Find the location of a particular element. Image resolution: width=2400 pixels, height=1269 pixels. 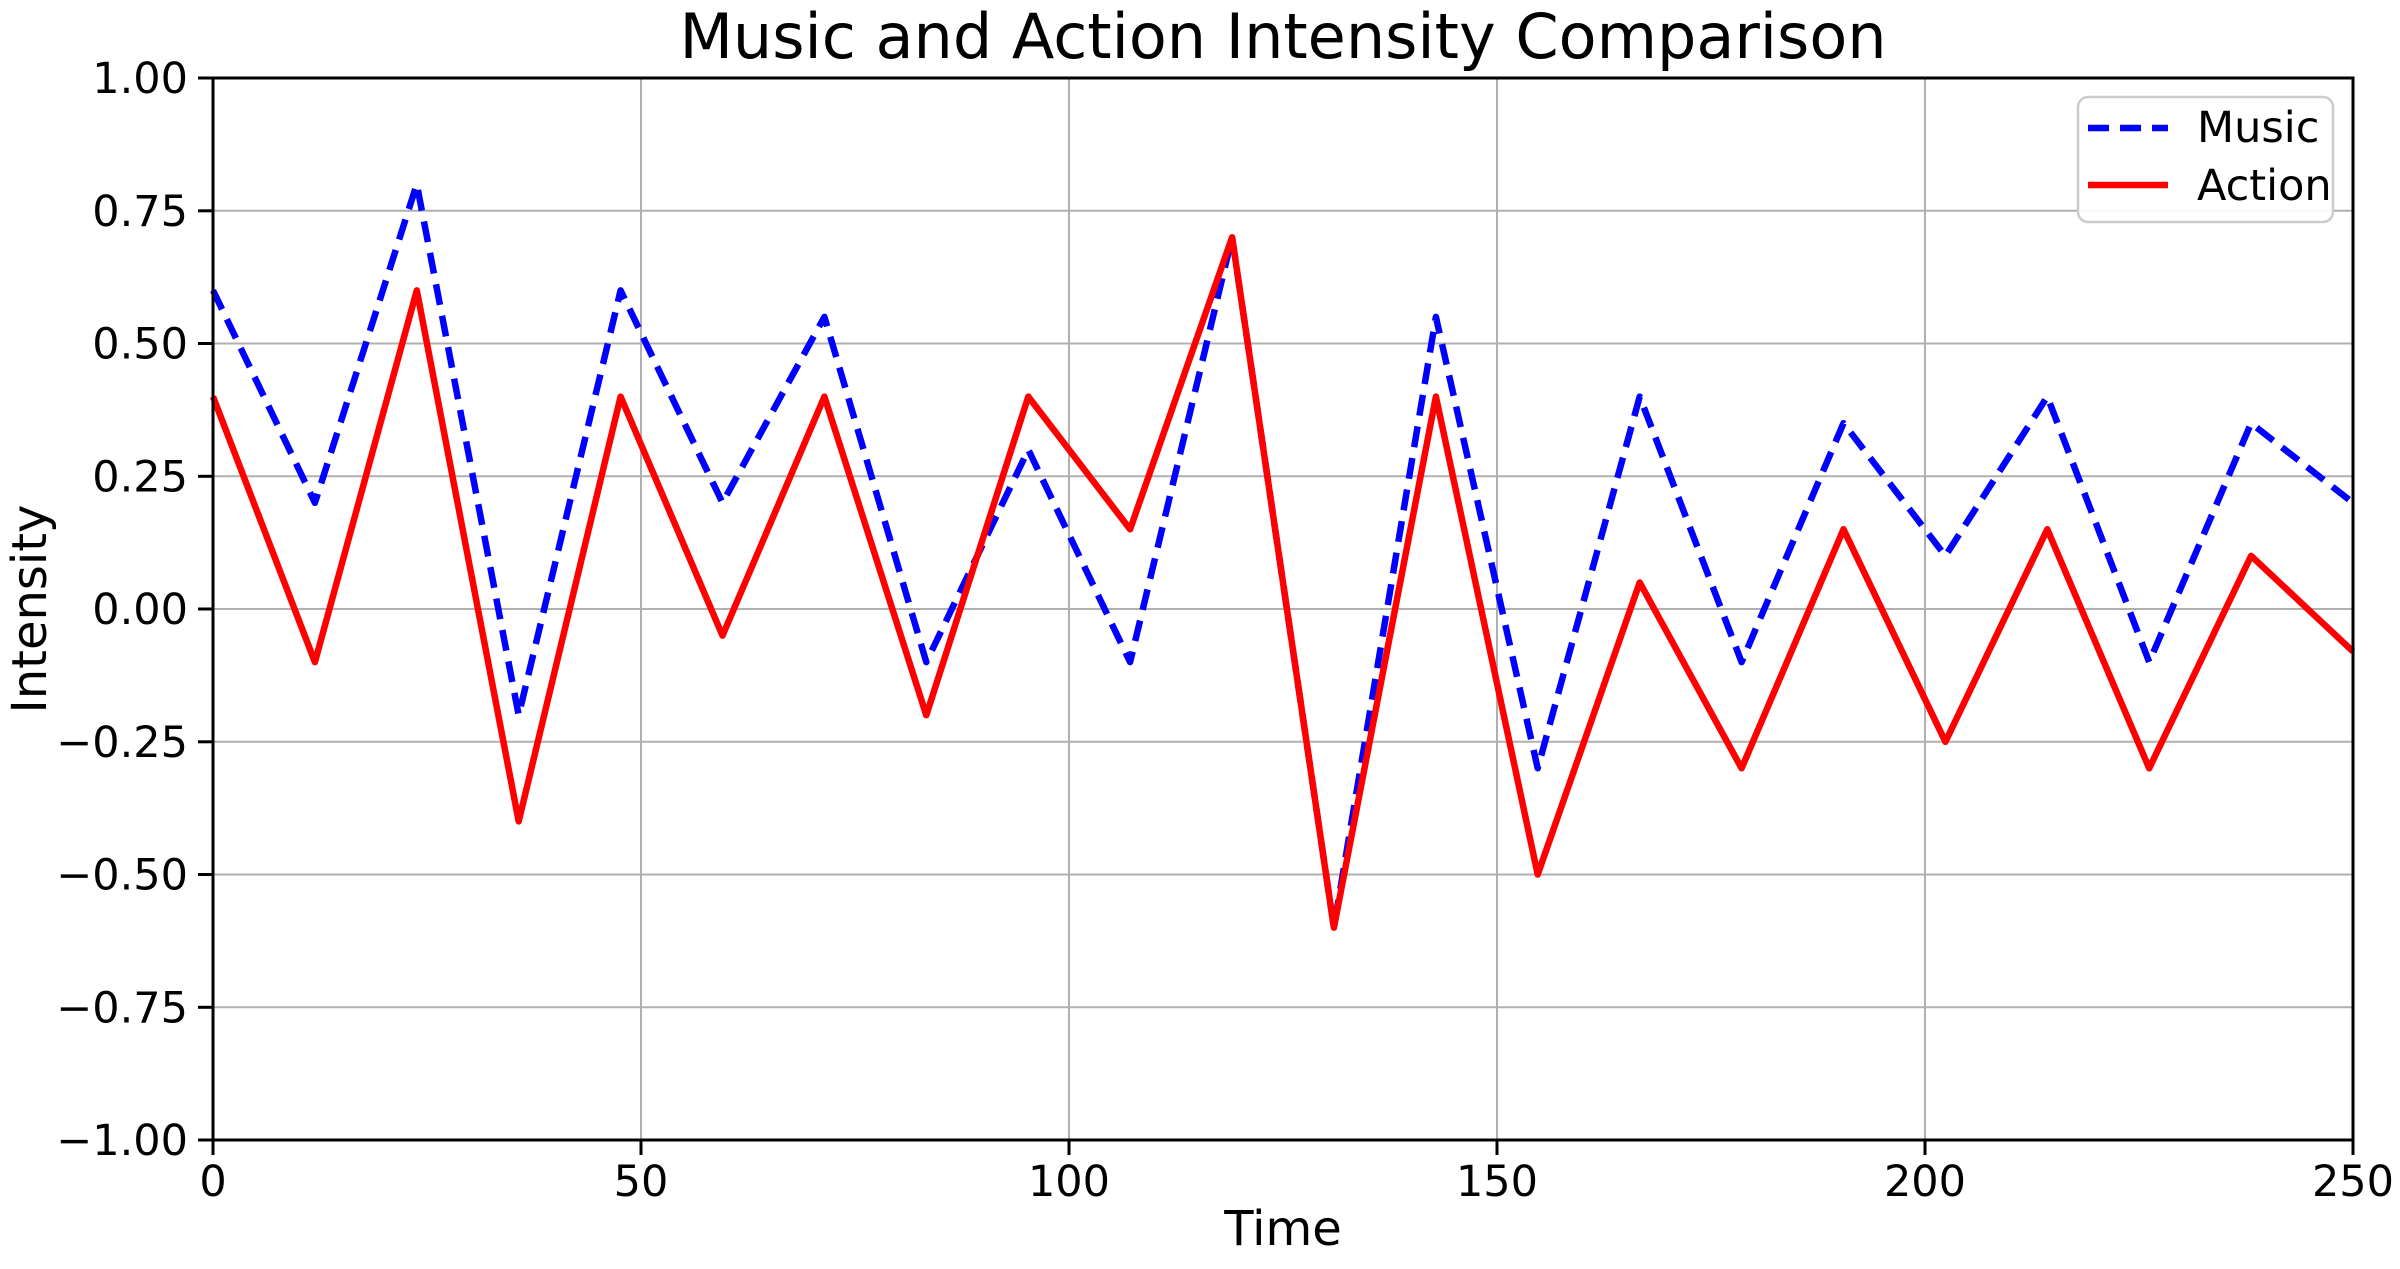

y-tick-label: −0.50 is located at coordinates (122, 876).